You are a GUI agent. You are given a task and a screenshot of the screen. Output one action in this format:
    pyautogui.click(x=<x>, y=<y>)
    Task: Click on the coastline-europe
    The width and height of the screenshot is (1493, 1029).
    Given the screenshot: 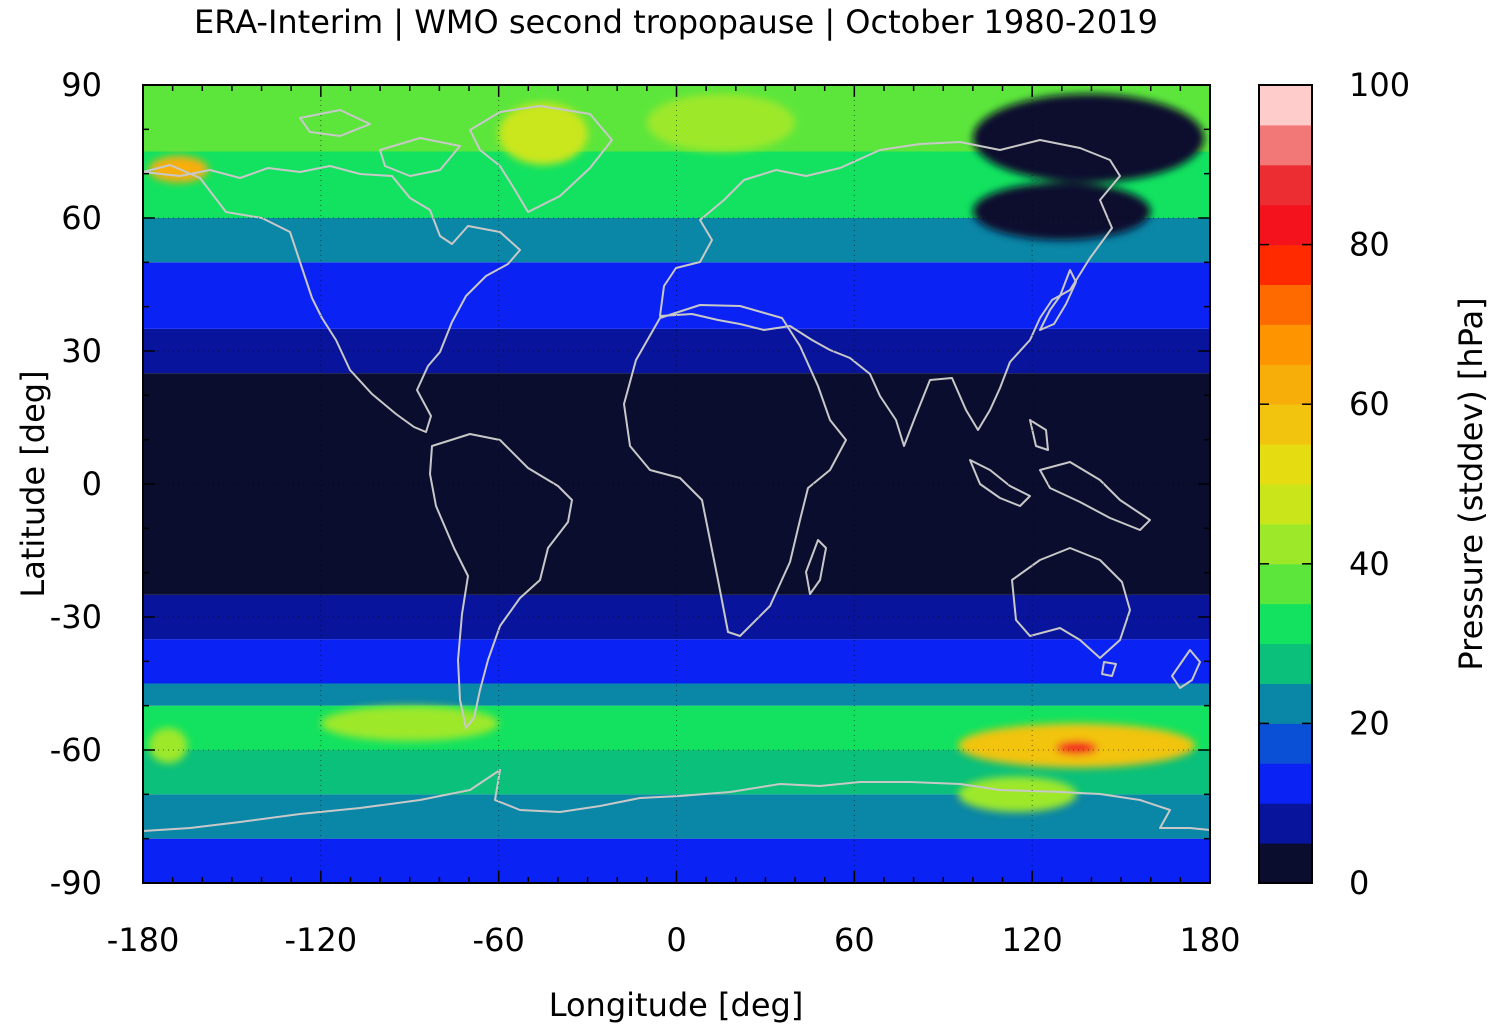 What is the action you would take?
    pyautogui.click(x=890, y=293)
    